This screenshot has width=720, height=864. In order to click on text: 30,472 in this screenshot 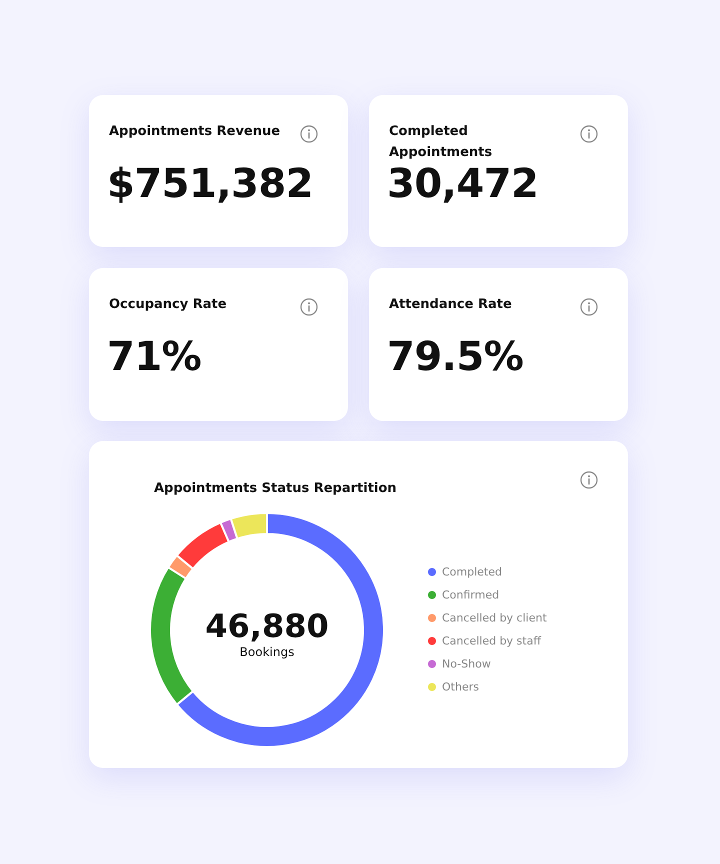, I will do `click(462, 184)`.